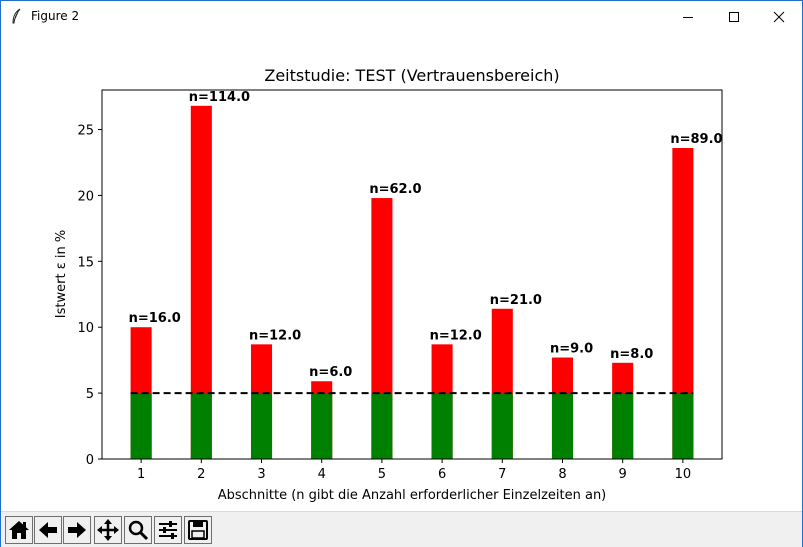 The image size is (803, 547). What do you see at coordinates (411, 75) in the screenshot?
I see `chart-title: Zeitstudie: TEST (Vertrauensbereich)` at bounding box center [411, 75].